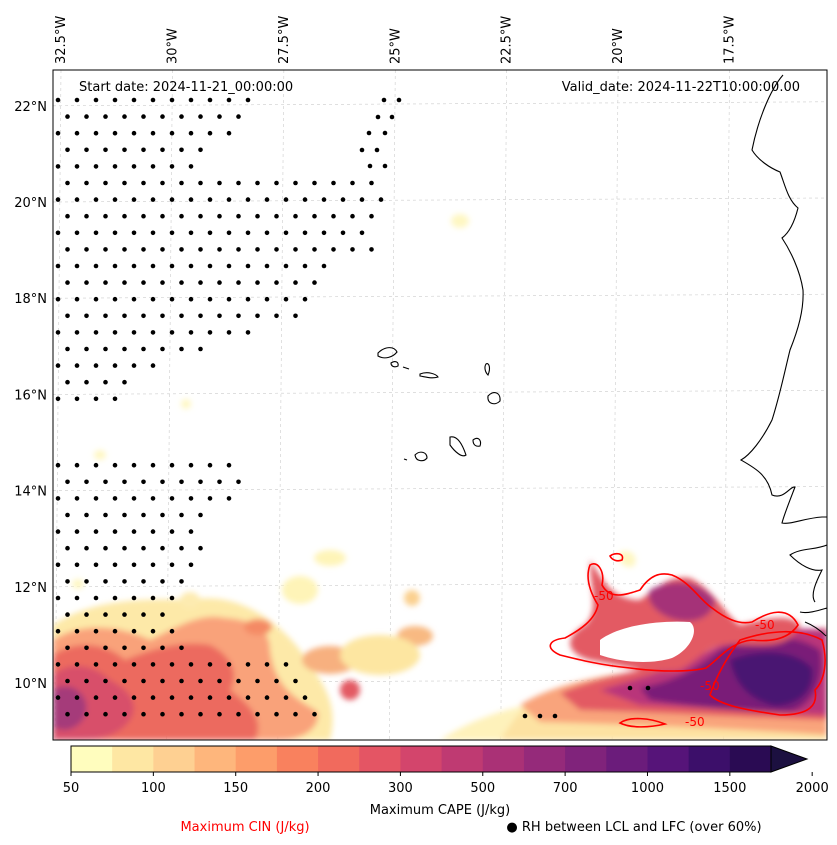  What do you see at coordinates (695, 722) in the screenshot?
I see `cin-label-4: -50` at bounding box center [695, 722].